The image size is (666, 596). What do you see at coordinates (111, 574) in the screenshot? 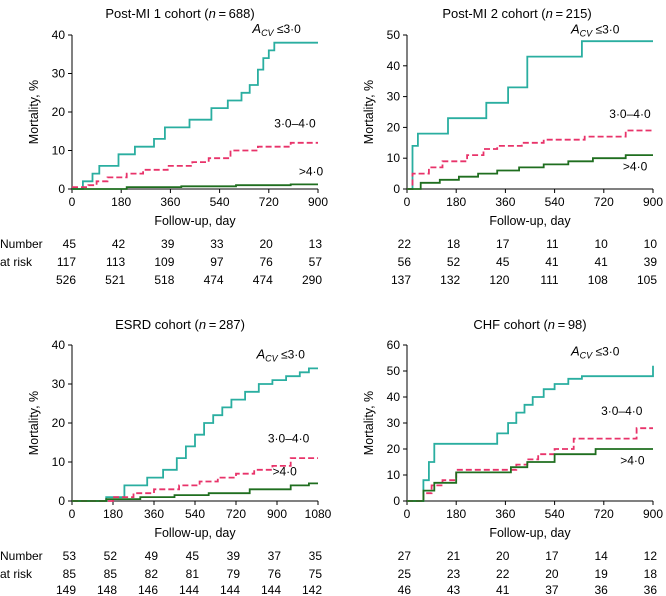
I see `at-risk-value: 85` at bounding box center [111, 574].